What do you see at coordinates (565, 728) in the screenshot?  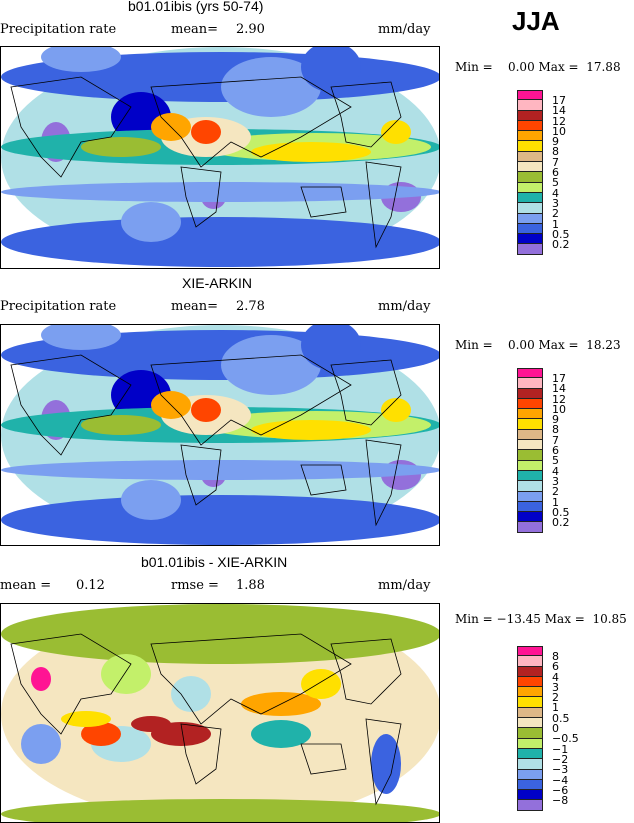 I see `panel3-colorbar-ticks: 8 6 4 3 2 1 0.5 0 −0.5 −1 −2 −3 −4 −6 −8` at bounding box center [565, 728].